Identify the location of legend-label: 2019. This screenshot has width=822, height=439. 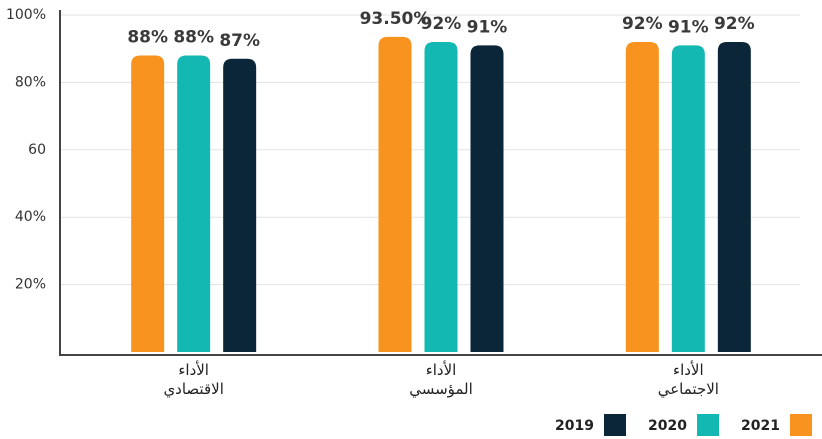
(574, 426).